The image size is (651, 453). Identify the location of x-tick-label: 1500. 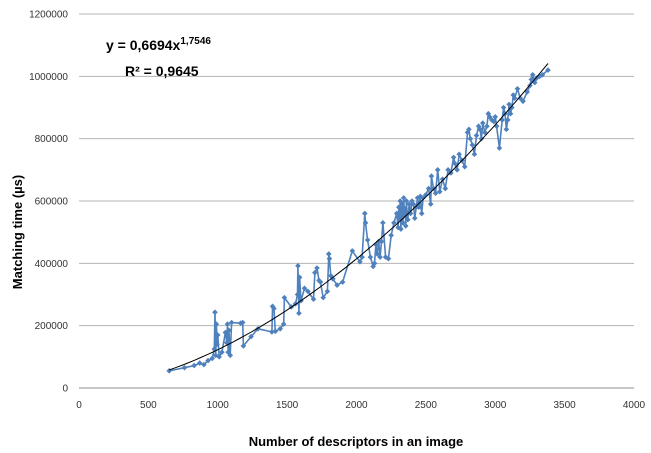
(287, 405).